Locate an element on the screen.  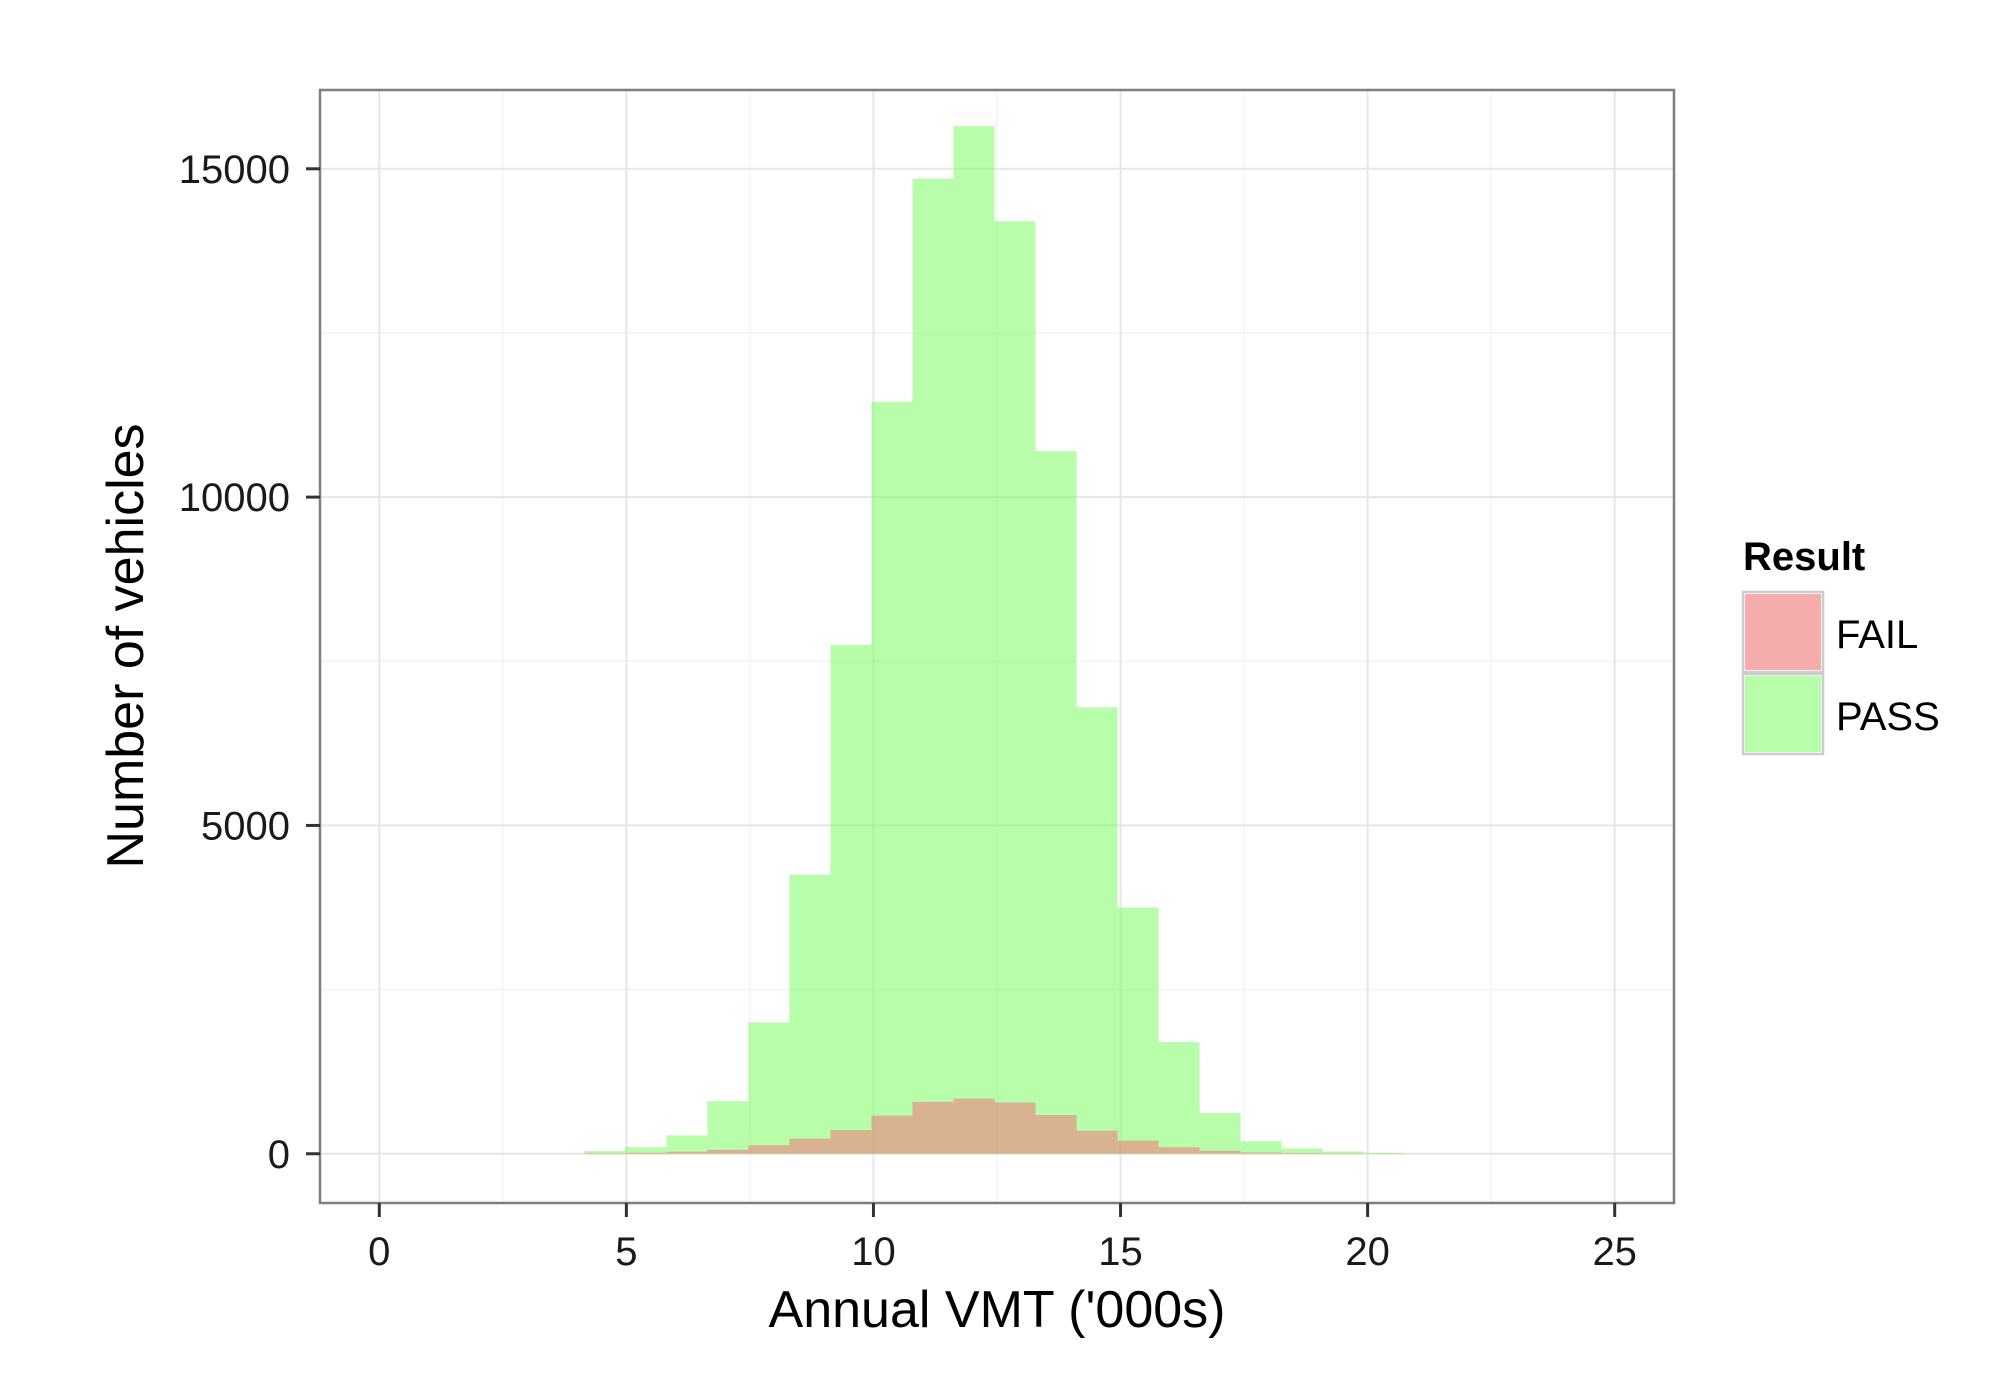
legend: Result FAIL PASS is located at coordinates (1840, 645).